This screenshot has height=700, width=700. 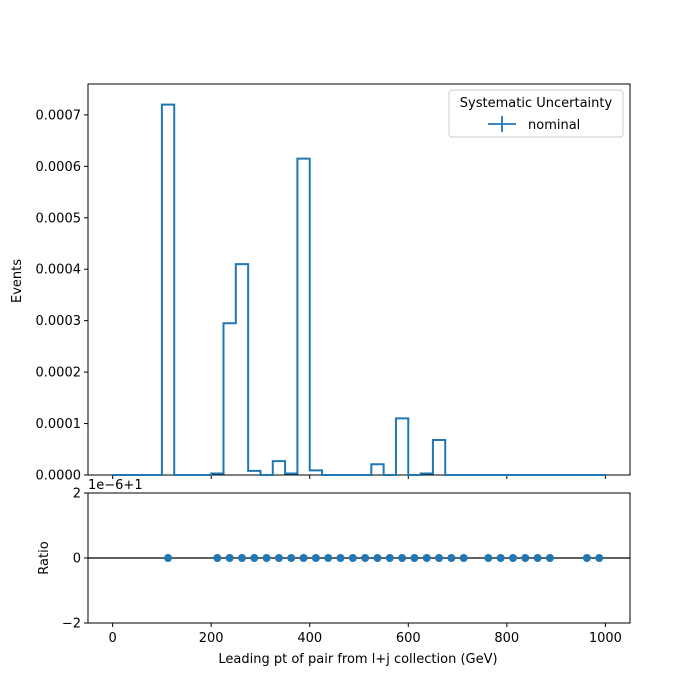 I want to click on main-y-tick-label: 0.0000, so click(x=59, y=476).